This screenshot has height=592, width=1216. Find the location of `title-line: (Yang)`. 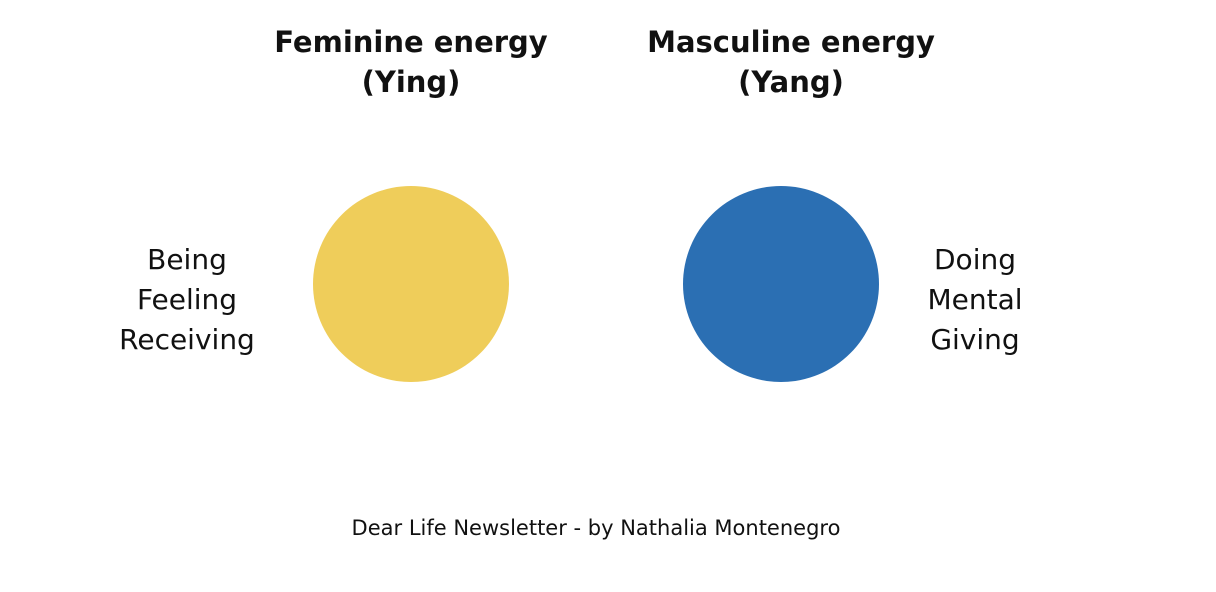

title-line: (Yang) is located at coordinates (791, 82).